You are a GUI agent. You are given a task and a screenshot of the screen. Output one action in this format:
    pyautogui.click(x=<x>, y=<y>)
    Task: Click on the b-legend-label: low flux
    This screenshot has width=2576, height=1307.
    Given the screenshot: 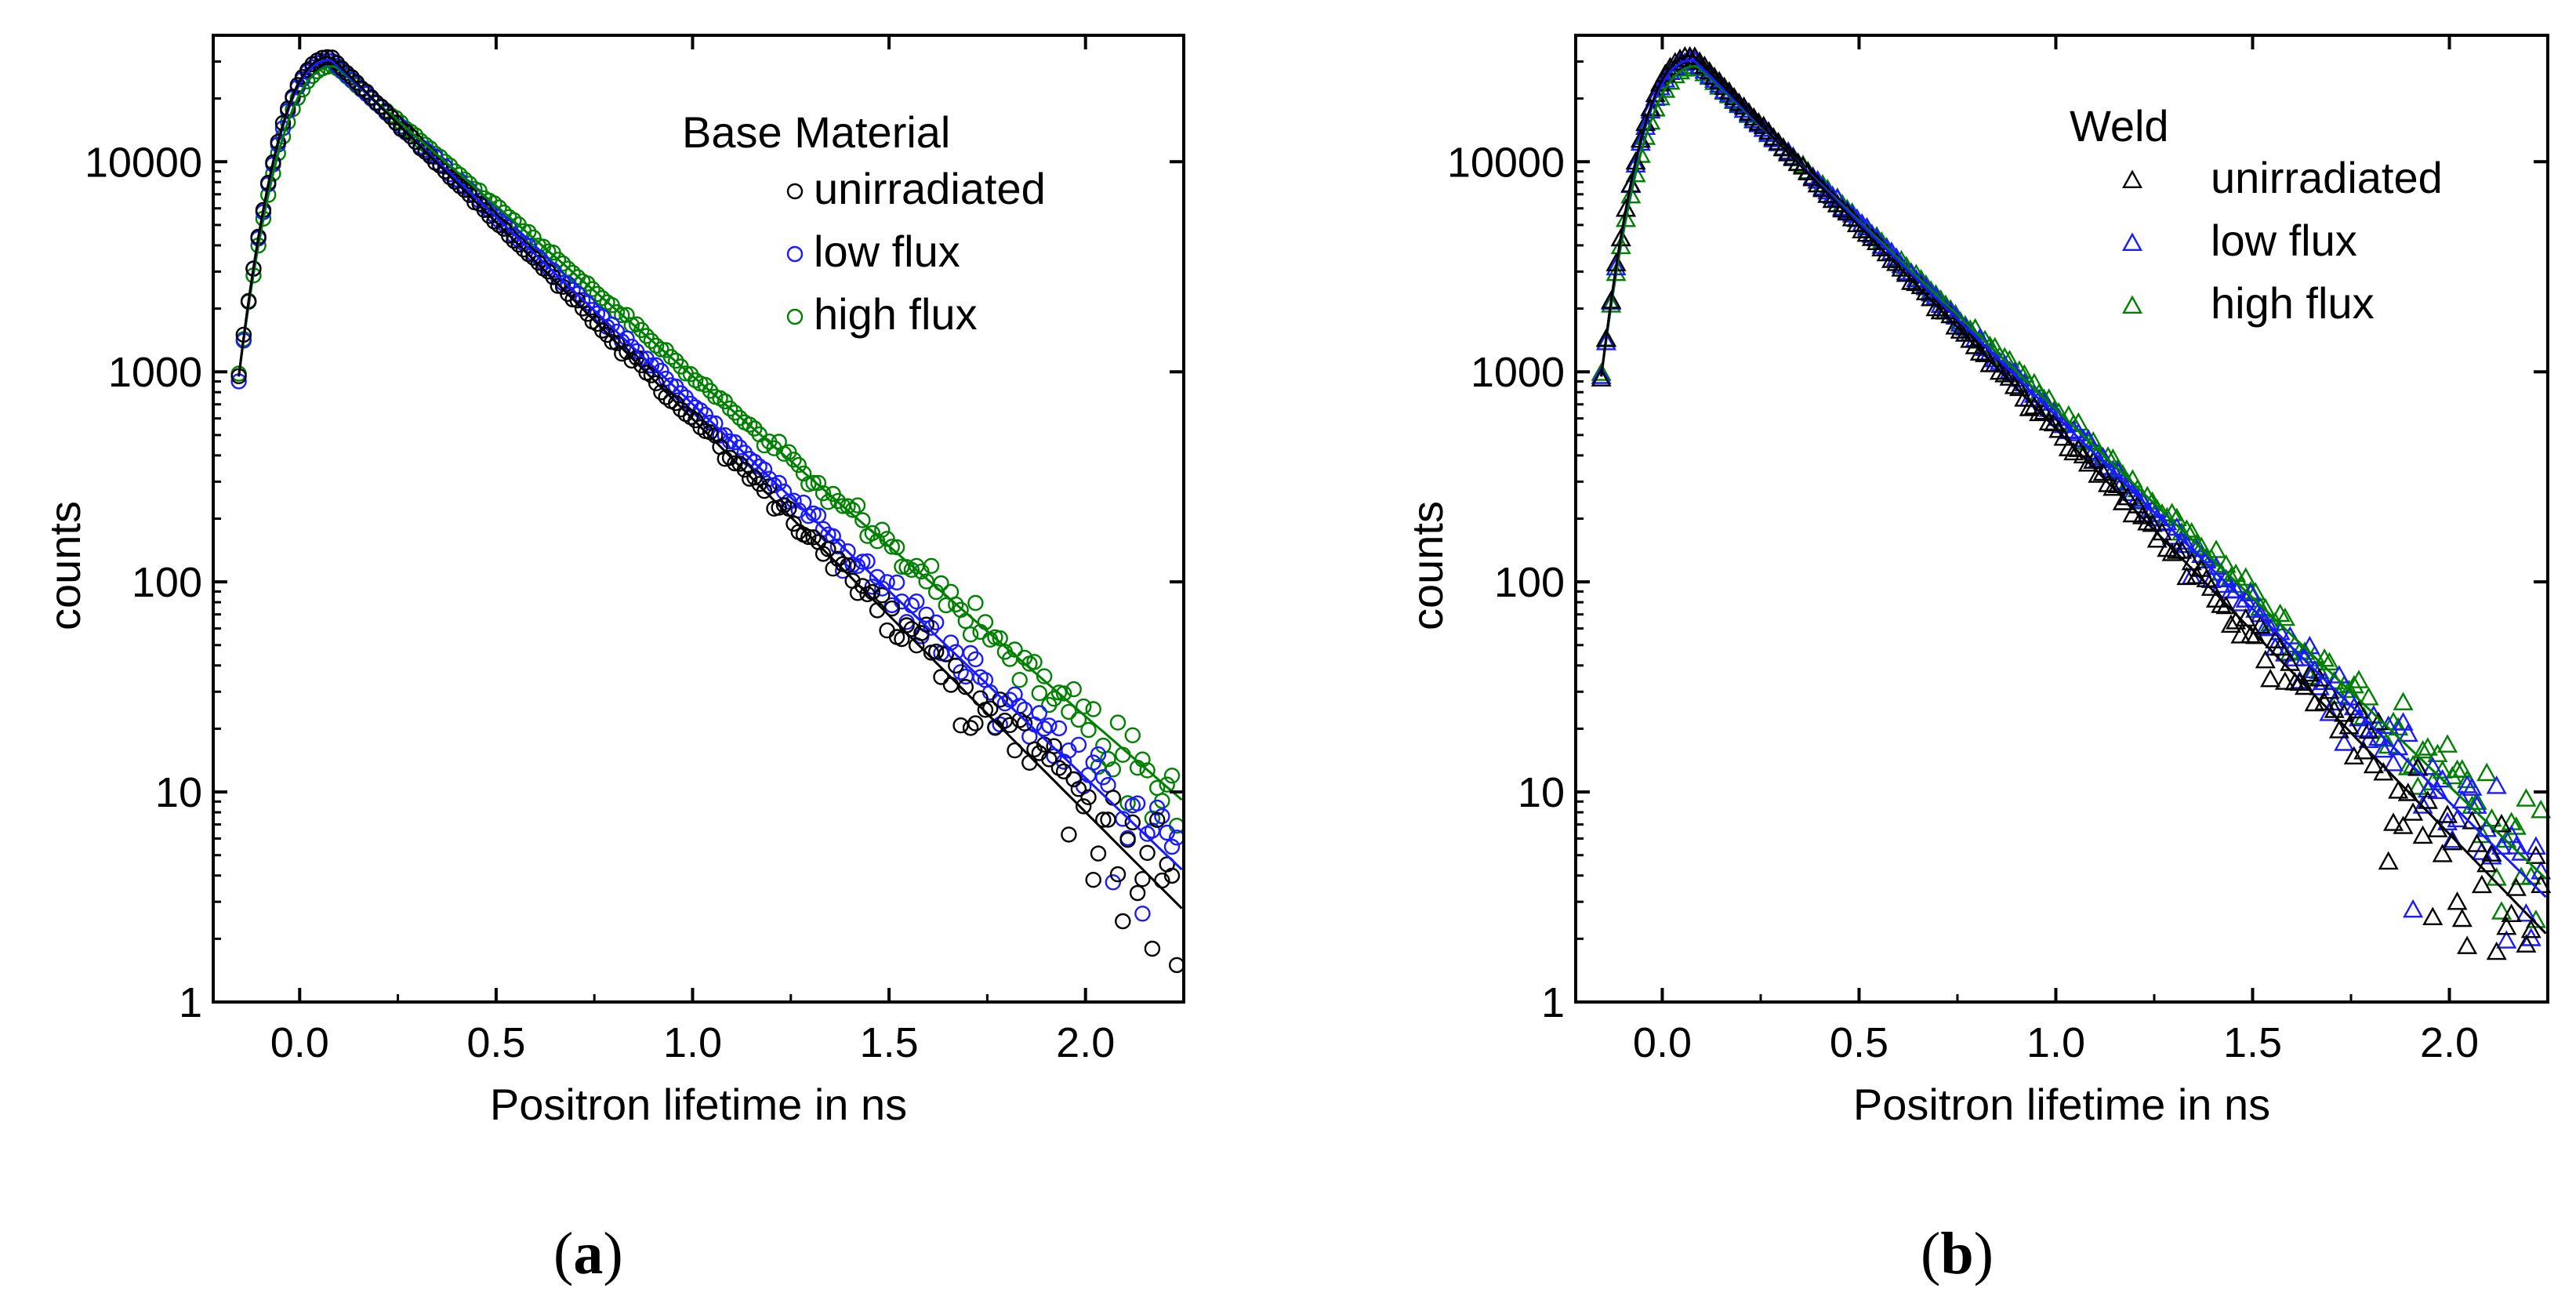 What is the action you would take?
    pyautogui.click(x=2284, y=240)
    